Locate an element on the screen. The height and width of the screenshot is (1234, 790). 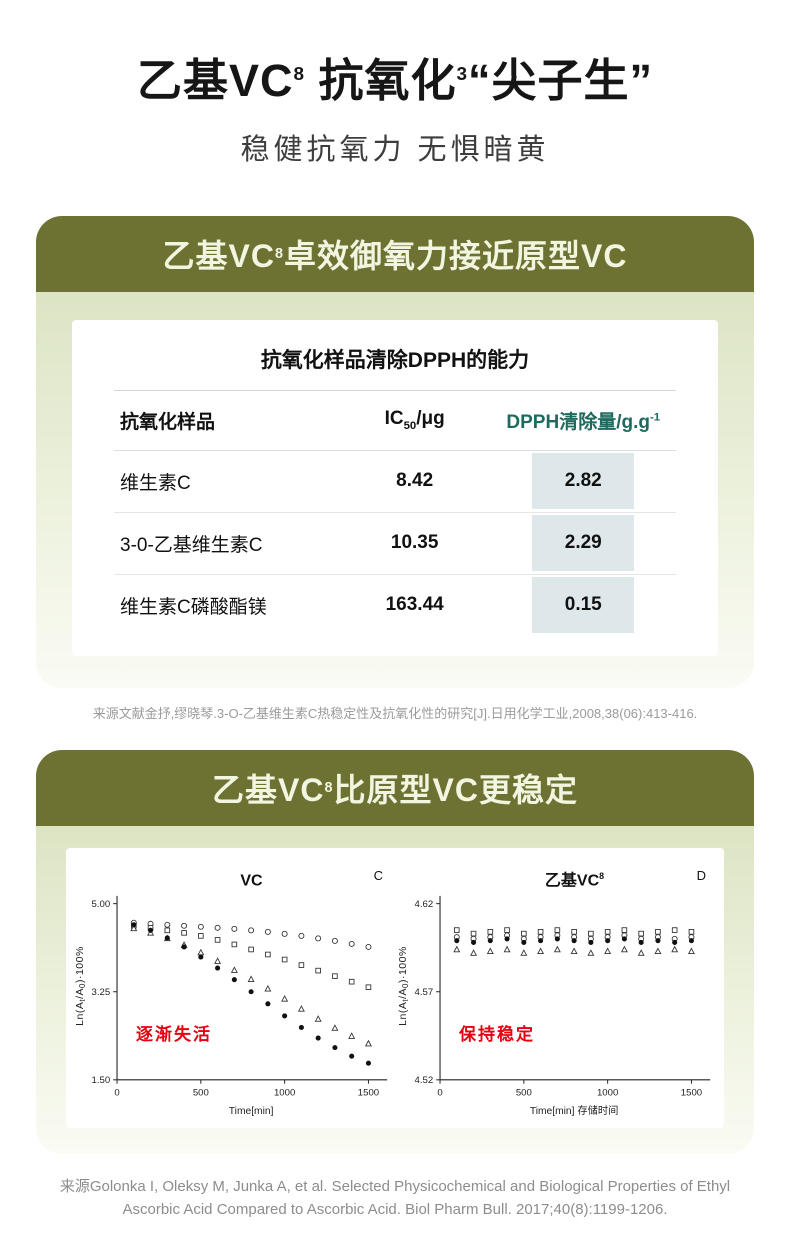
highlight-band: 2.82 is located at coordinates (583, 481).